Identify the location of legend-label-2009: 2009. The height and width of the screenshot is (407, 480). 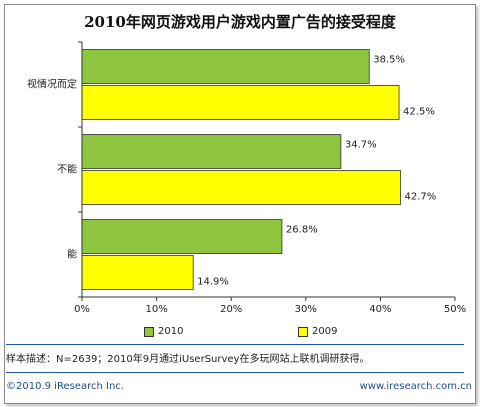
(325, 331).